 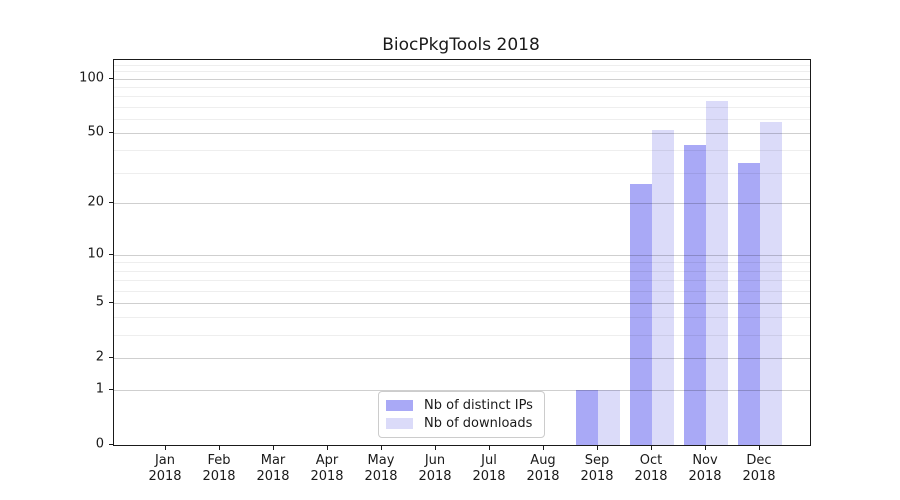 What do you see at coordinates (771, 283) in the screenshot?
I see `bar-downloads-dec` at bounding box center [771, 283].